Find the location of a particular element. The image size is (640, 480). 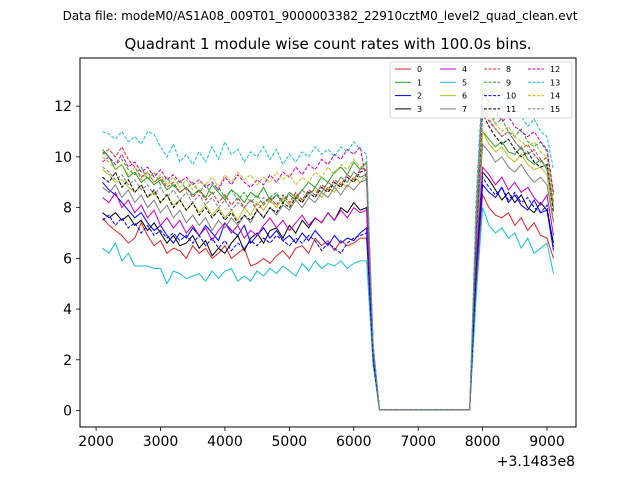

y-tick-label: 4 is located at coordinates (67, 310).